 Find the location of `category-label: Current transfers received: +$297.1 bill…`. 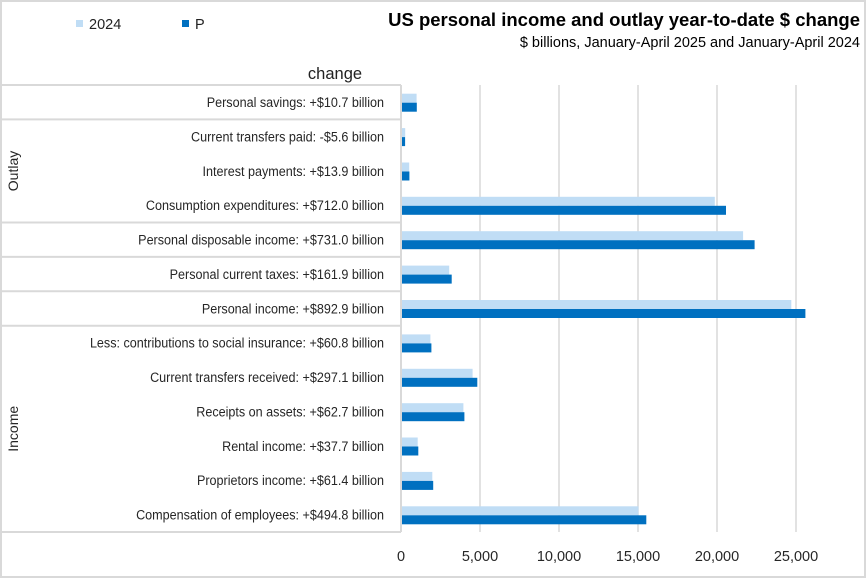

category-label: Current transfers received: +$297.1 bill… is located at coordinates (267, 377).